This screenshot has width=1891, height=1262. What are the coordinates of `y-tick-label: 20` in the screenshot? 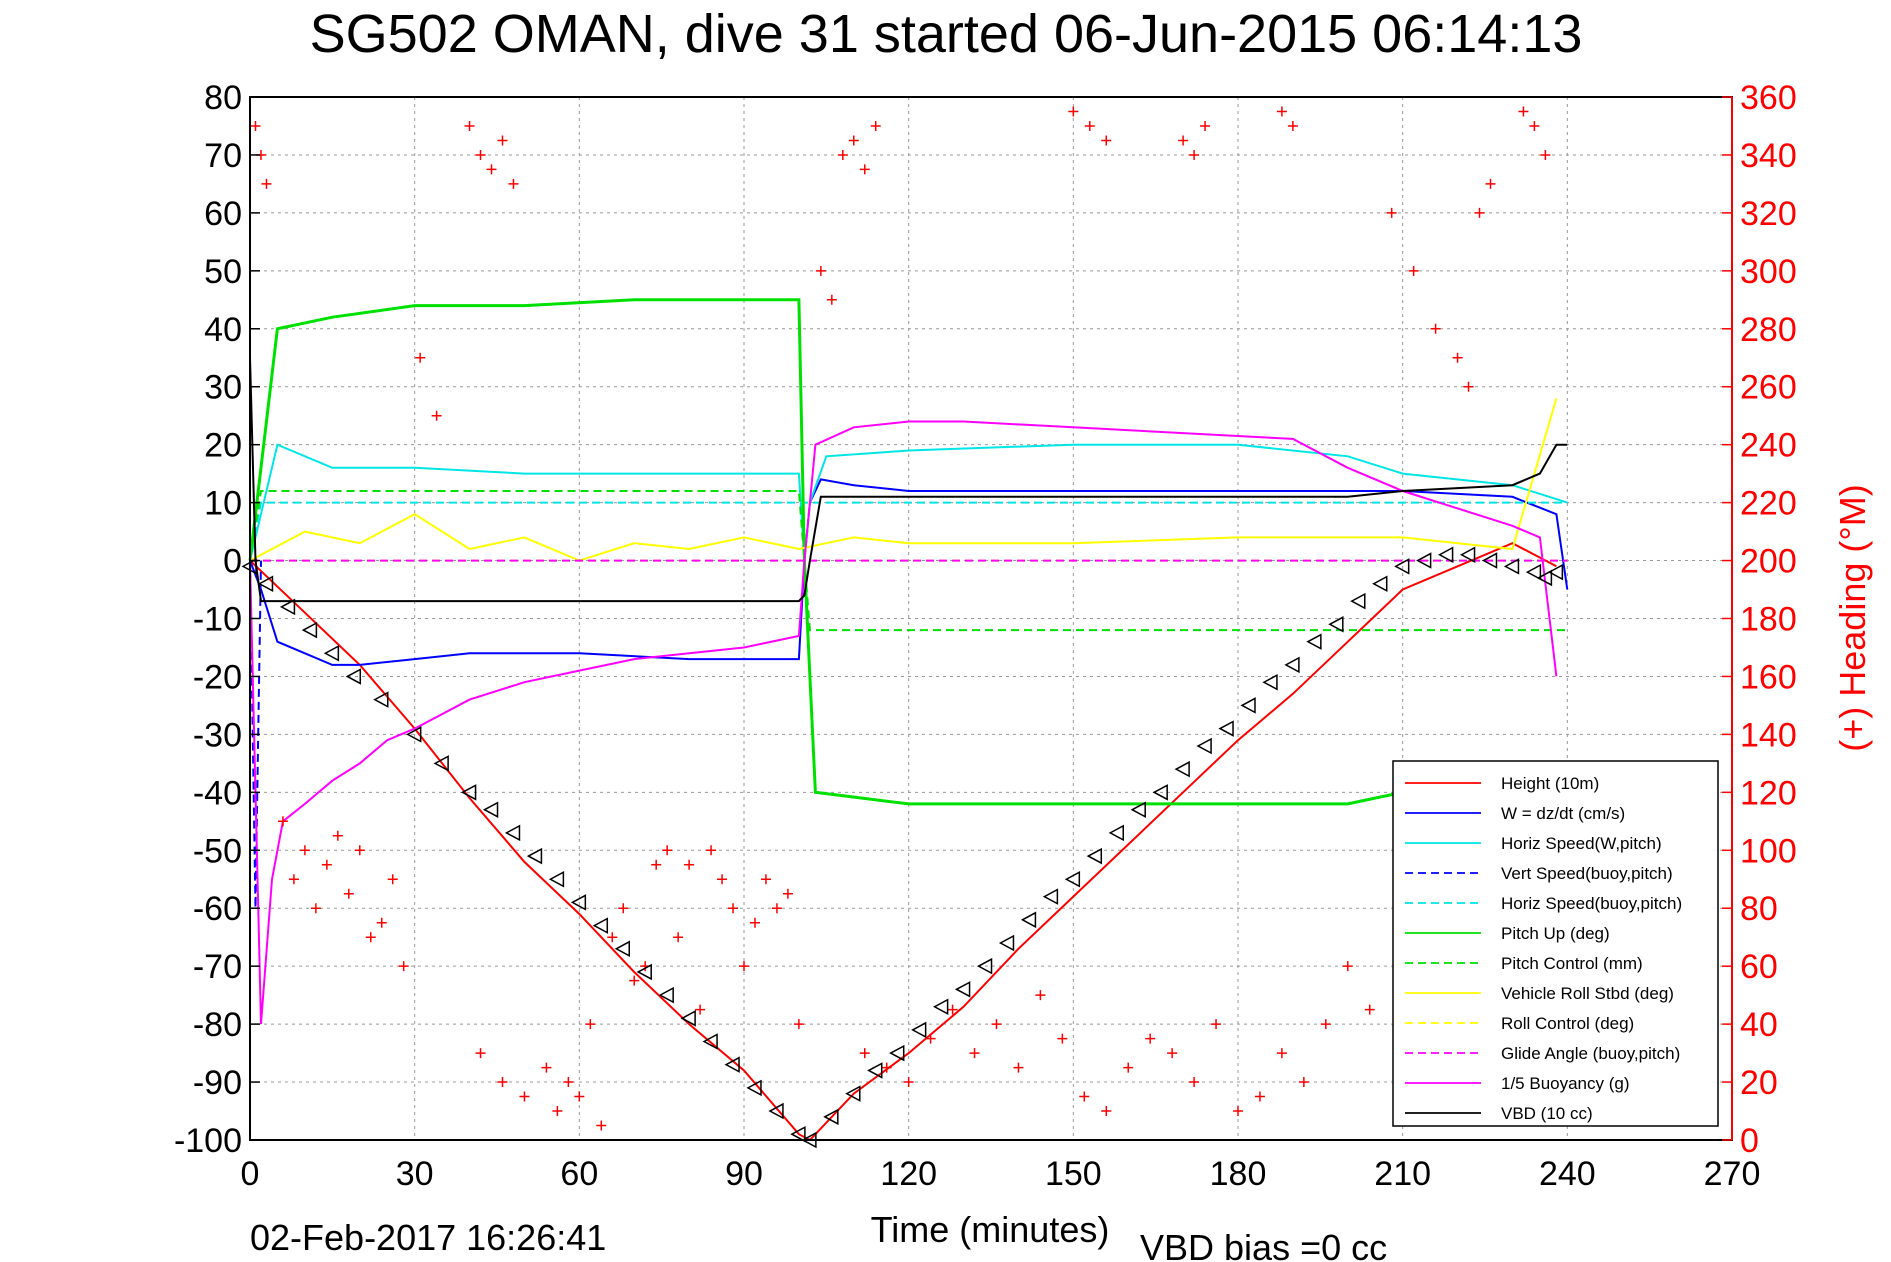 It's located at (223, 446).